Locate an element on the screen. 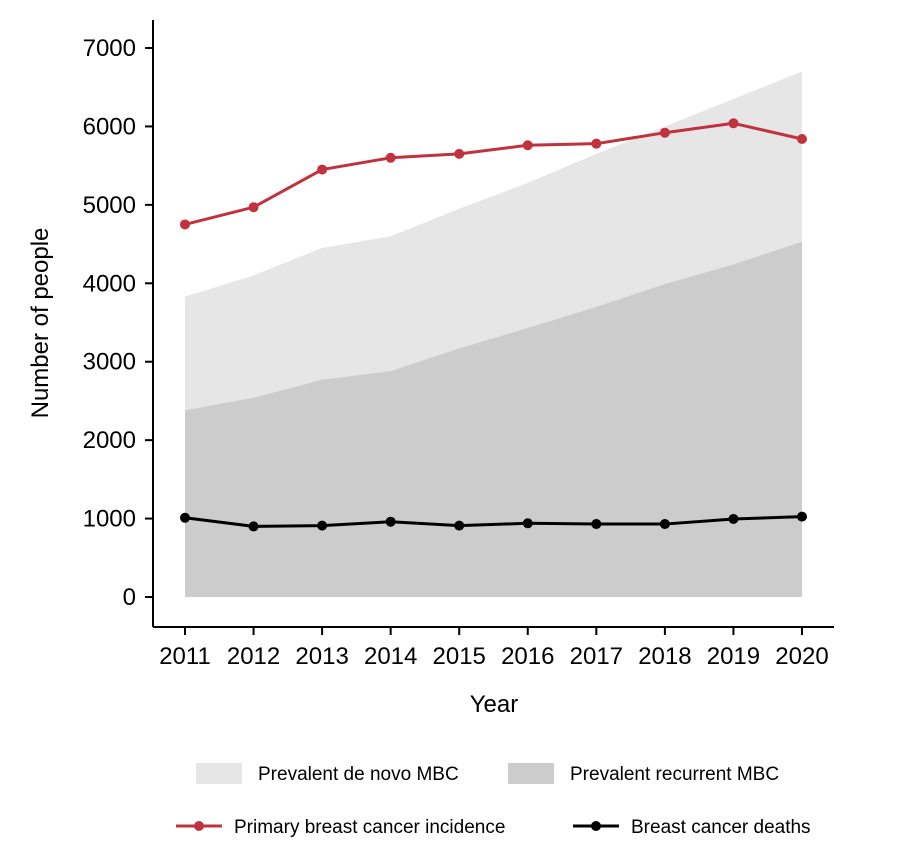 Image resolution: width=916 pixels, height=855 pixels. legend-label: Prevalent de novo MBC is located at coordinates (358, 774).